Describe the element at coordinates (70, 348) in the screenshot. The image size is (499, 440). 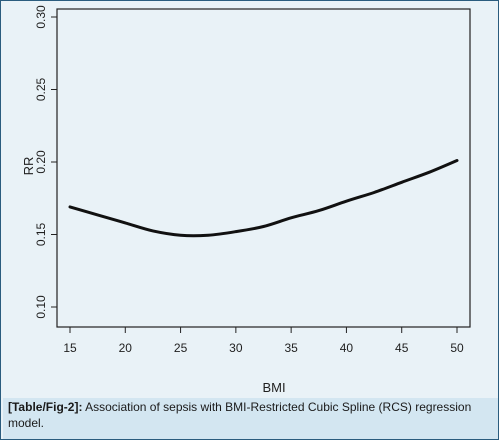
I see `x-tick-label: 15` at that location.